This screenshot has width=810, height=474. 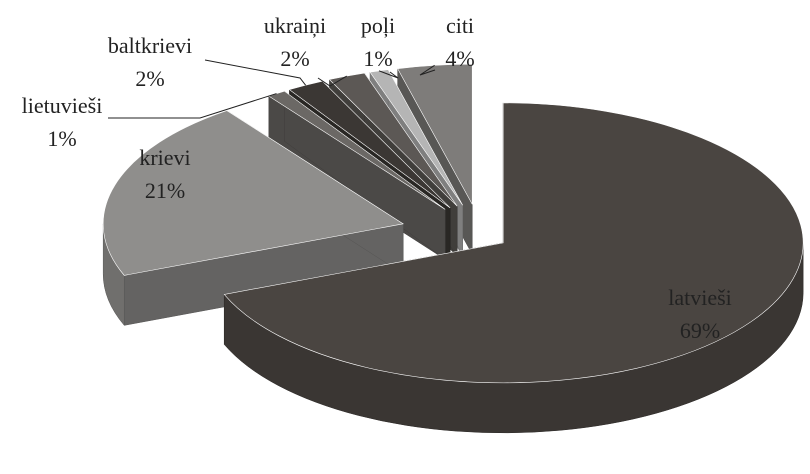 I want to click on slice-label: citi, so click(x=460, y=25).